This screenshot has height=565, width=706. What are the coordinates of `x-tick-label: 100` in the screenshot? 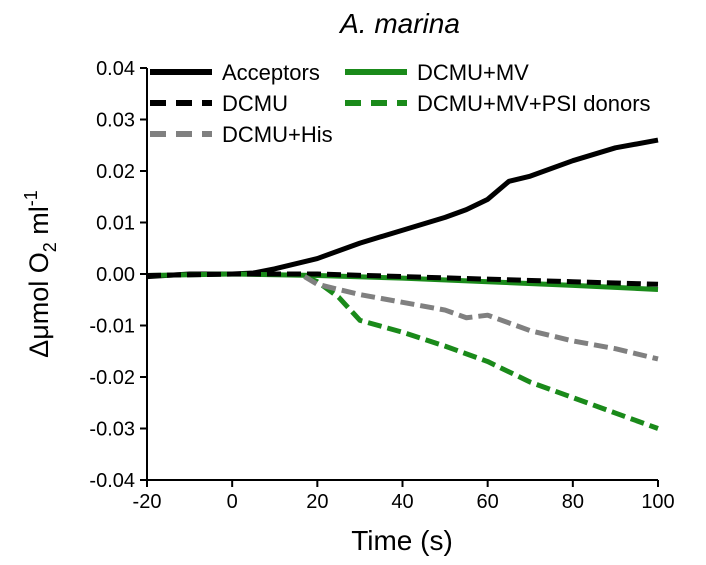 It's located at (657, 502).